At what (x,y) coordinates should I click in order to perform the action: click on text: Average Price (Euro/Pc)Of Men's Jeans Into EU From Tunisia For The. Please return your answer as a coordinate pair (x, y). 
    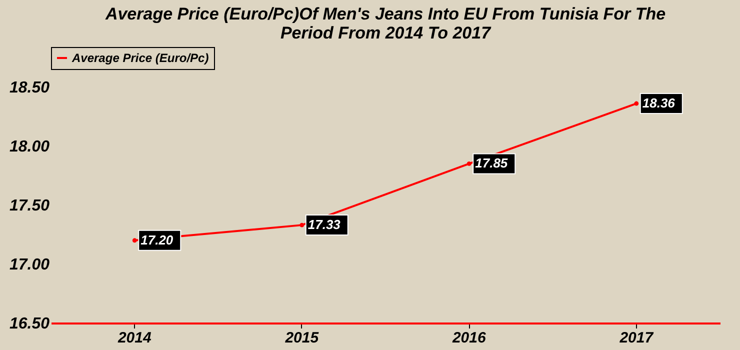
    Looking at the image, I should click on (385, 14).